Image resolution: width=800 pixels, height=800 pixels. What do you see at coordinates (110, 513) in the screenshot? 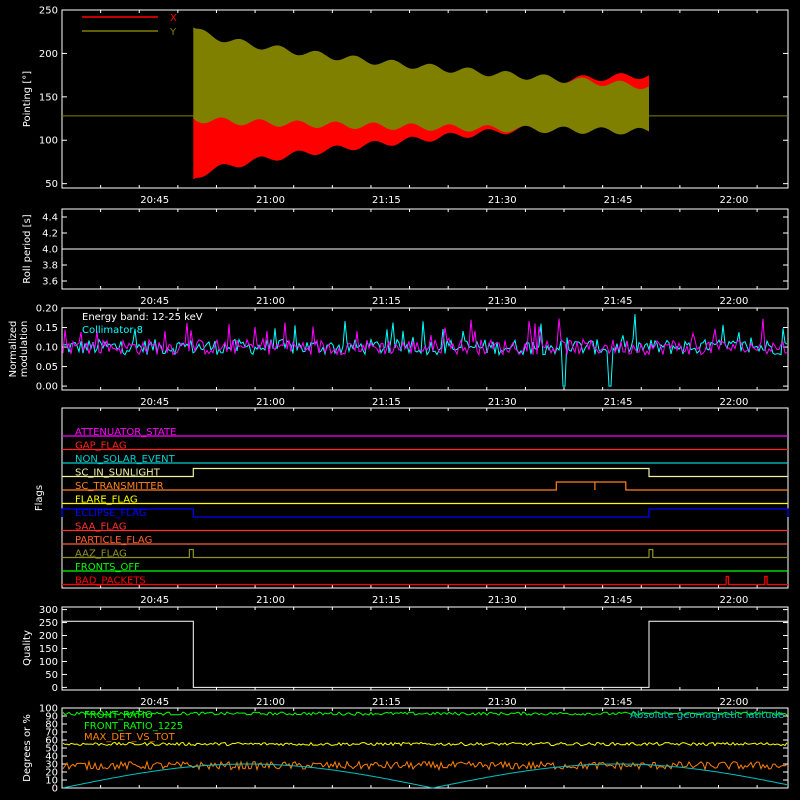
I see `flag-label: ECLIPSE_FLAG` at bounding box center [110, 513].